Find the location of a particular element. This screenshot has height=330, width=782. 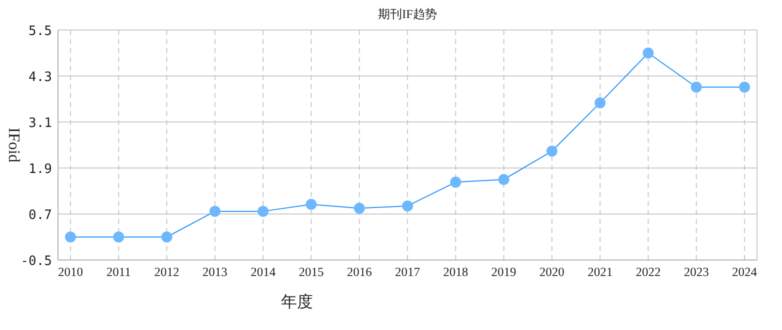

x-tick-label: 2019 is located at coordinates (503, 272).